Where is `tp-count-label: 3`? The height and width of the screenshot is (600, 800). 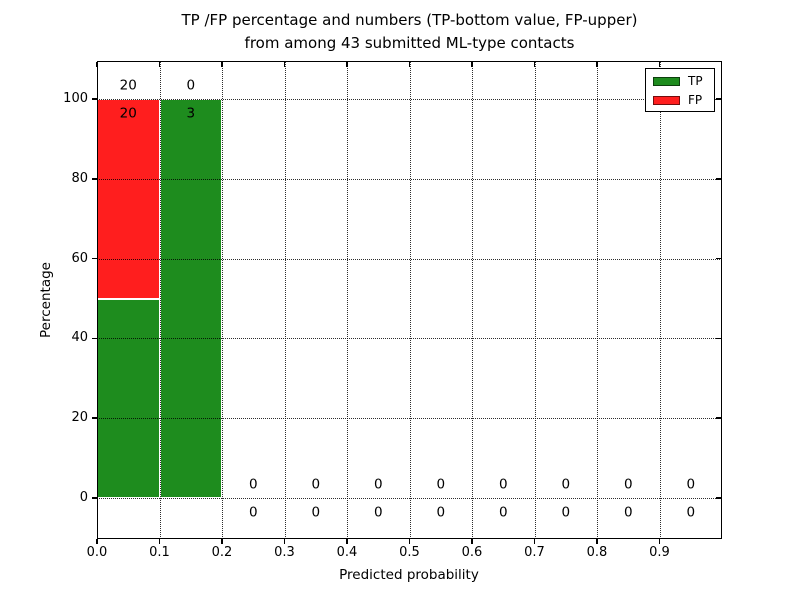
tp-count-label: 3 is located at coordinates (191, 113).